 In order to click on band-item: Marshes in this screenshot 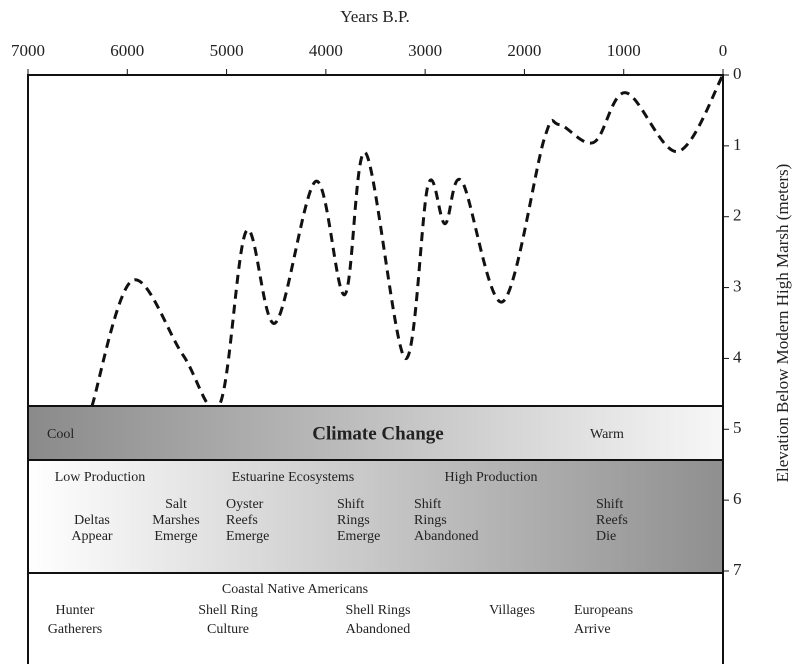, I will do `click(175, 520)`.